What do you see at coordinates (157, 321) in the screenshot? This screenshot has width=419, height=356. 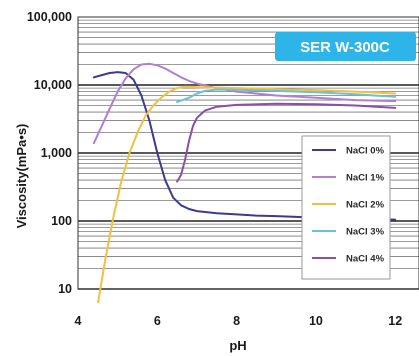 I see `x-tick-label: 6` at bounding box center [157, 321].